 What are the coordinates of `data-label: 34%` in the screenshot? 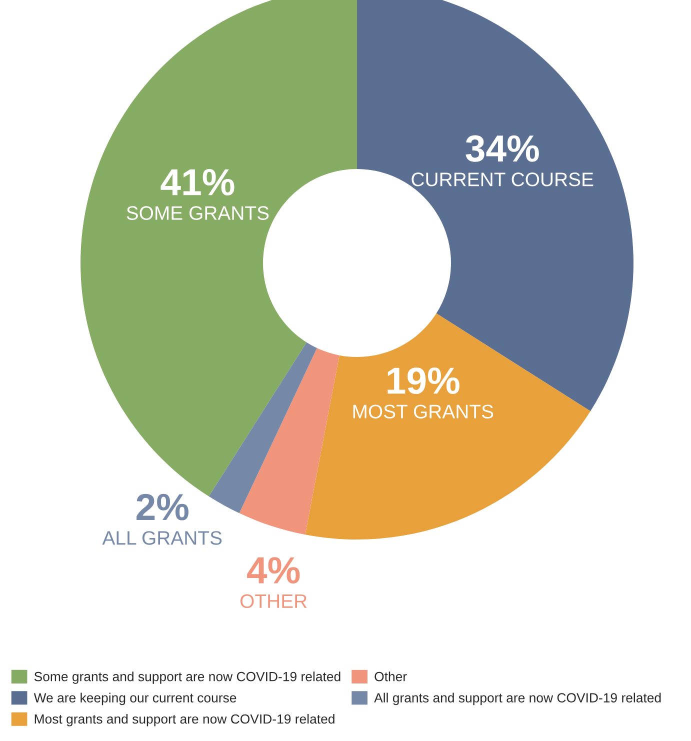 It's located at (502, 148).